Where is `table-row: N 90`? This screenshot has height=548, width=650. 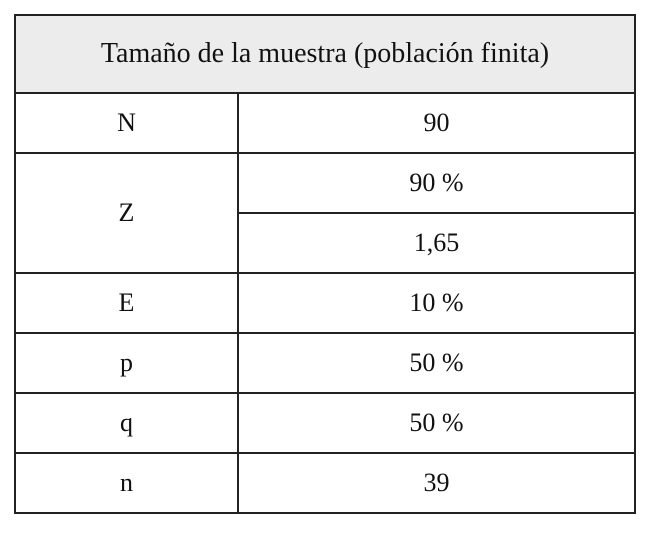
table-row: N 90 is located at coordinates (325, 123).